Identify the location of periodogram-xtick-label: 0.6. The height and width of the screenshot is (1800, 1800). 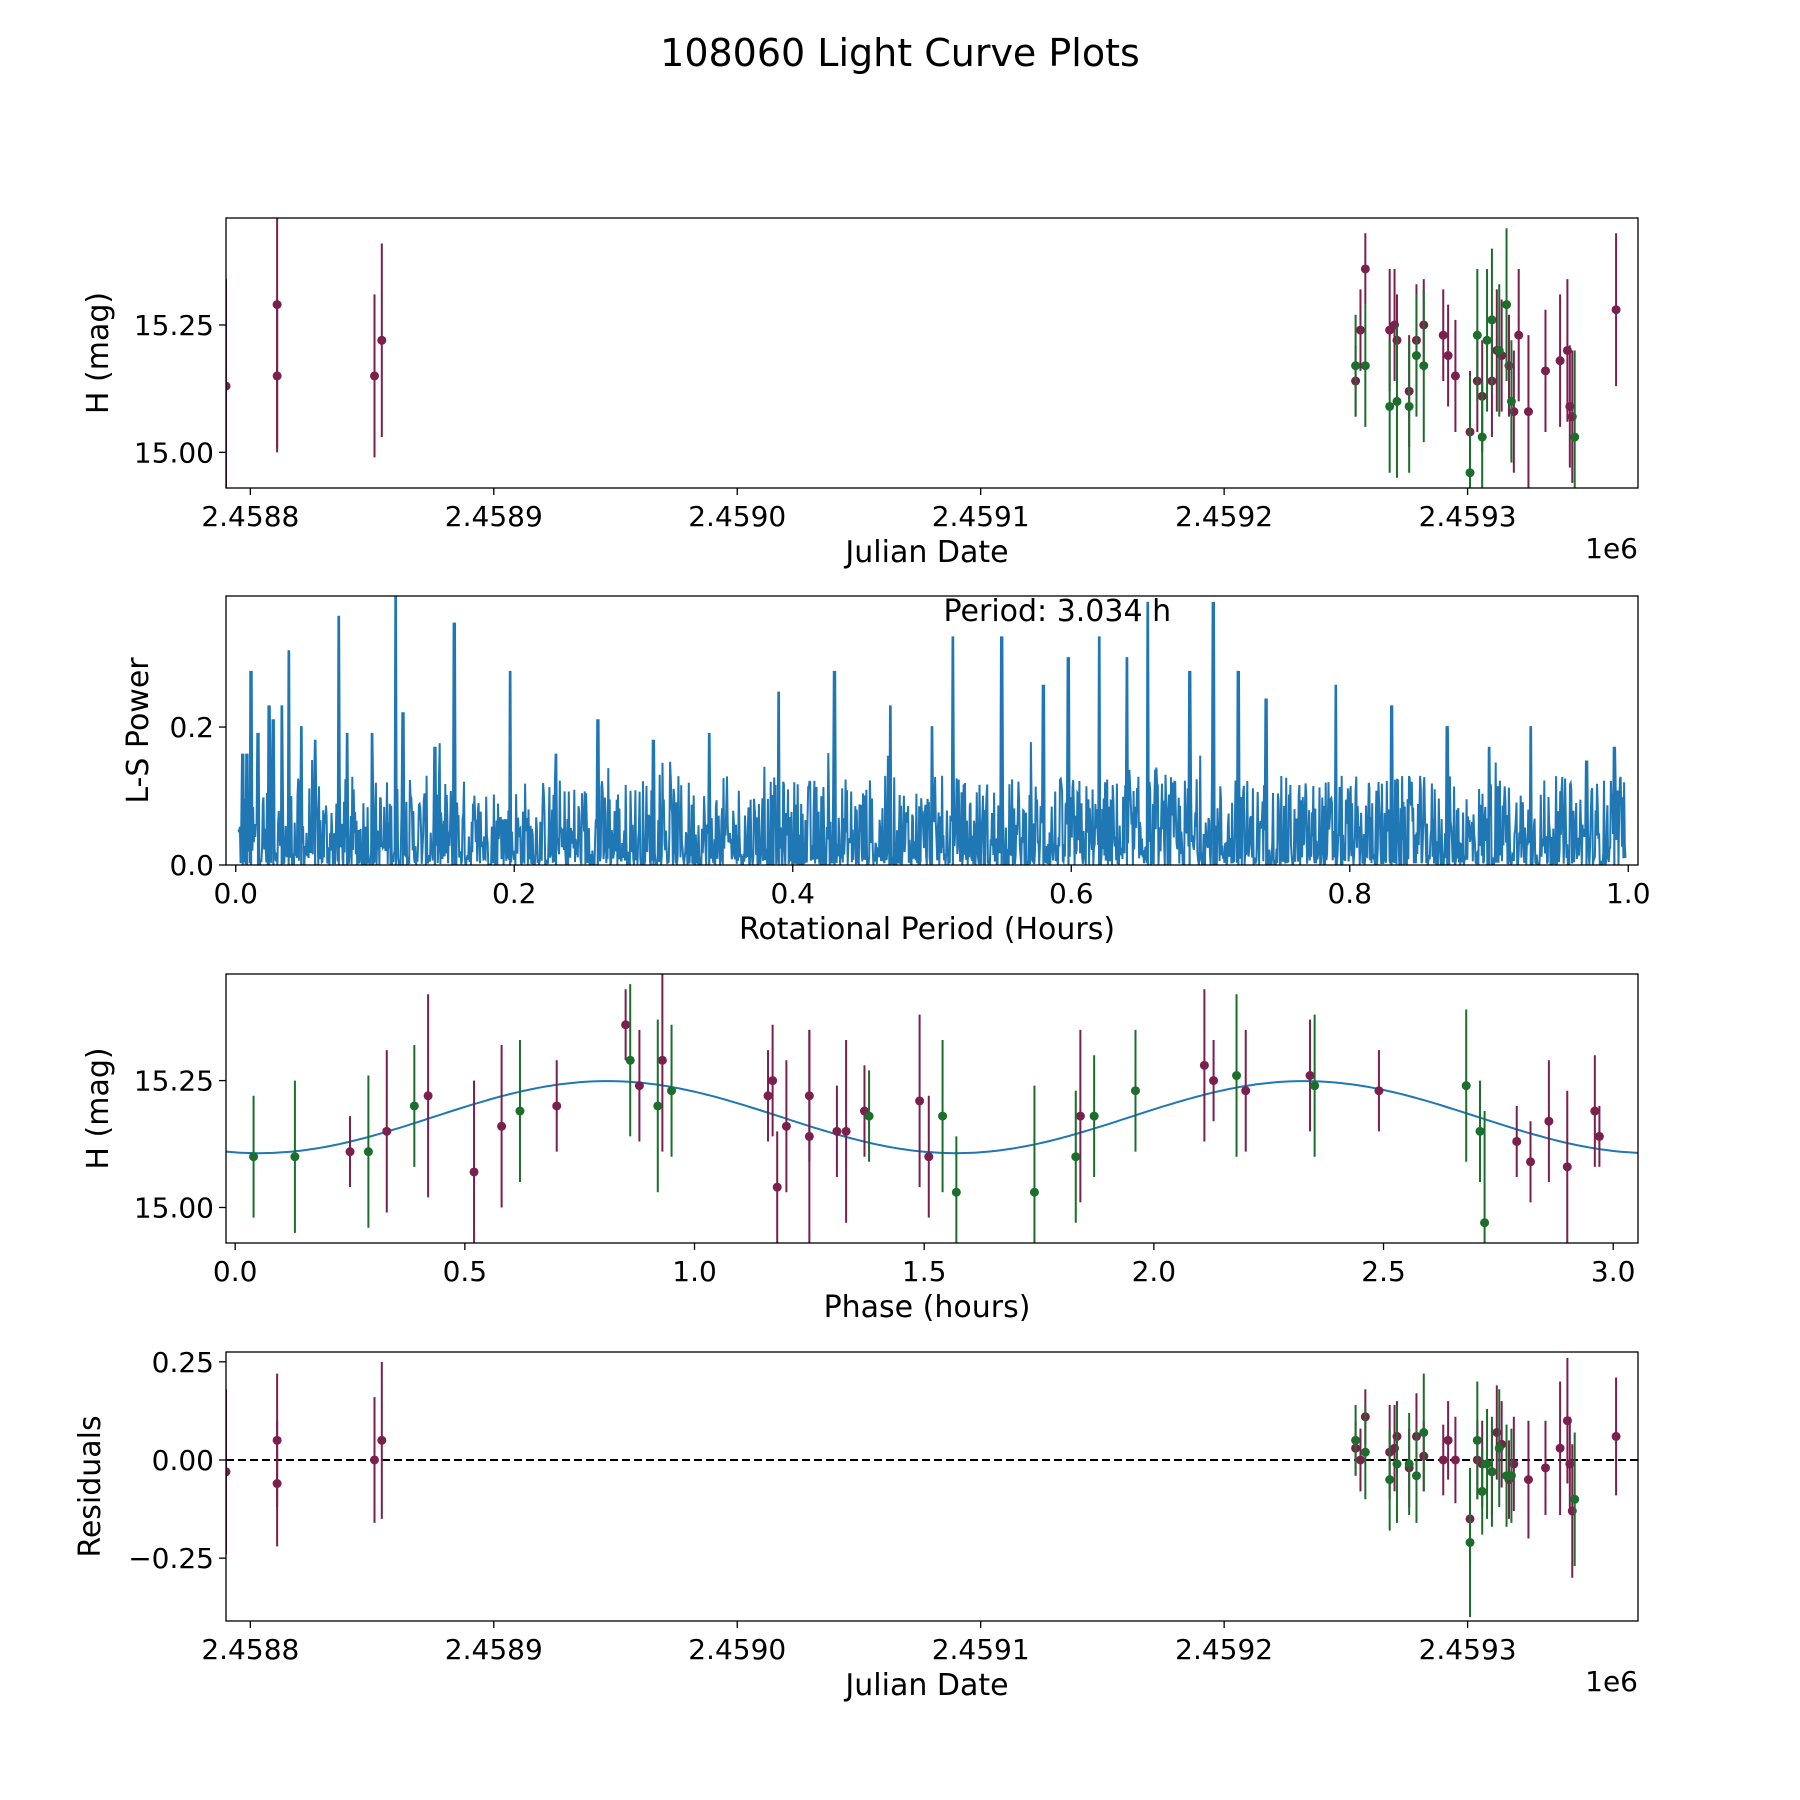
(1071, 893).